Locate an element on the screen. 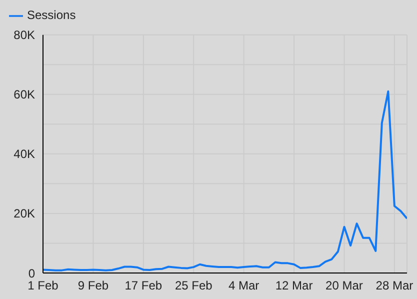 This screenshot has width=417, height=299. x-tick-label: 12 Mar is located at coordinates (294, 285).